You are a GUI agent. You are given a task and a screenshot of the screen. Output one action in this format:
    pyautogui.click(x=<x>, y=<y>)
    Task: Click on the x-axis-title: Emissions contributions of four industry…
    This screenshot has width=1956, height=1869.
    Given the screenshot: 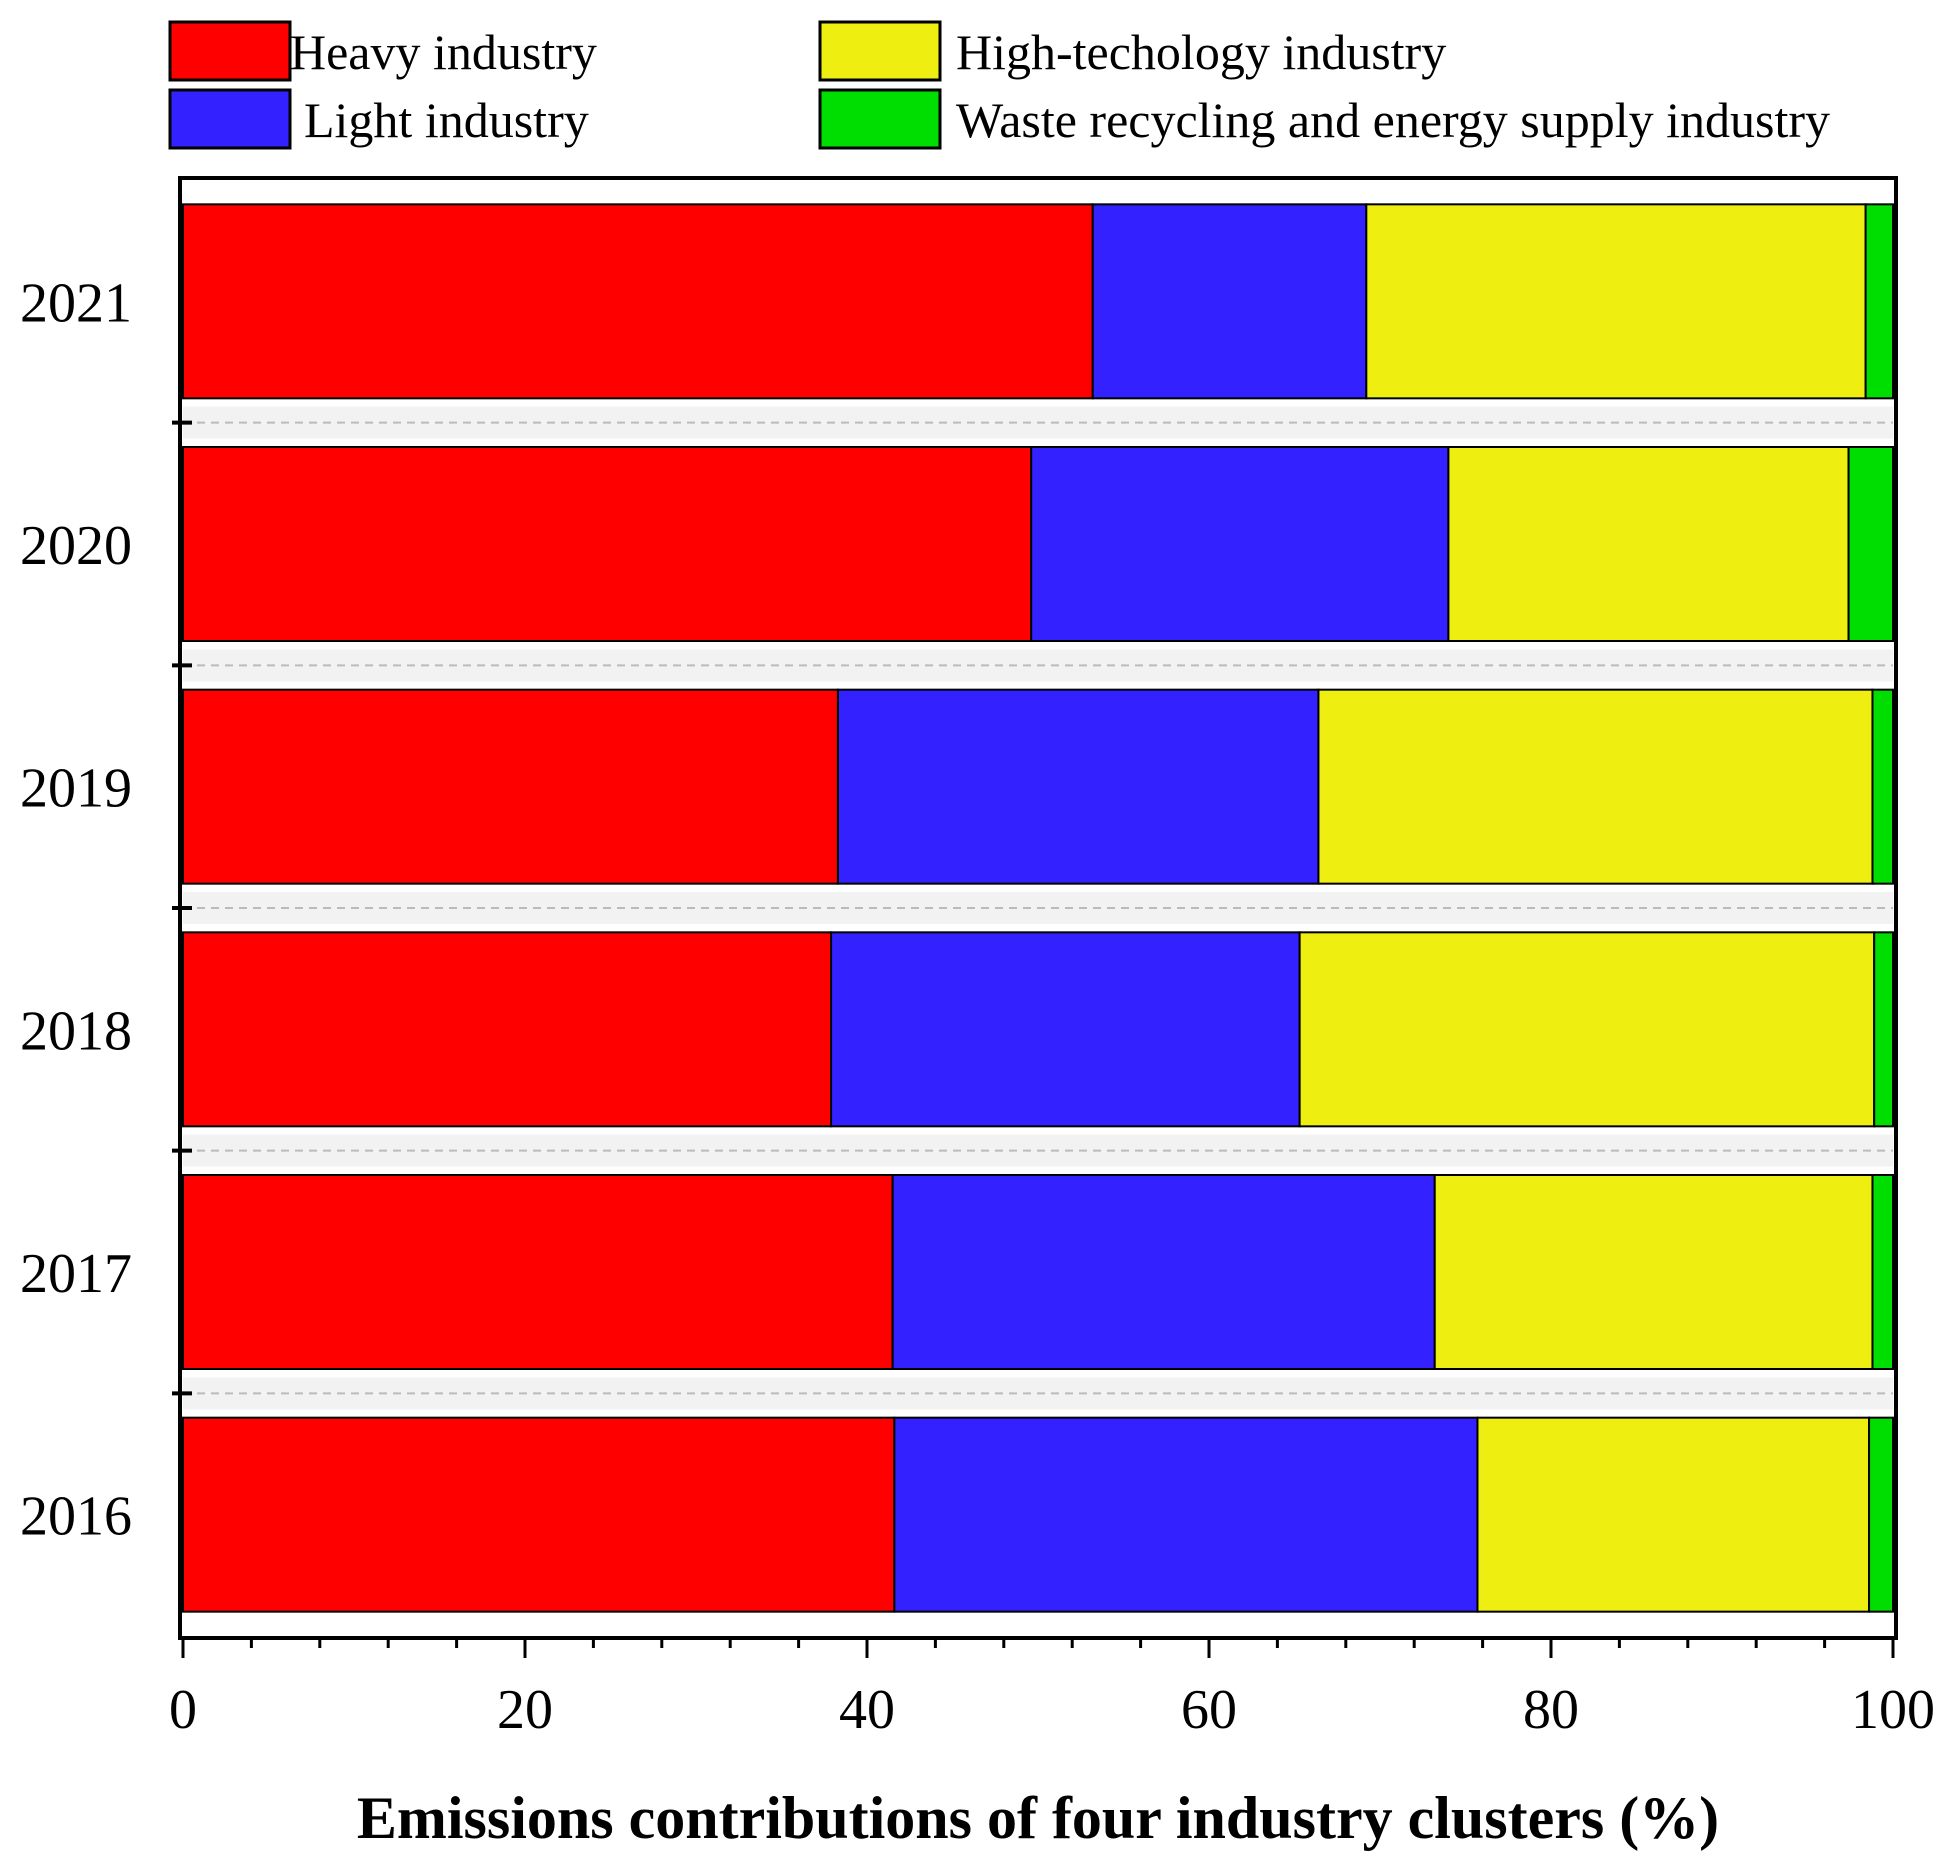 What is the action you would take?
    pyautogui.click(x=1038, y=1818)
    